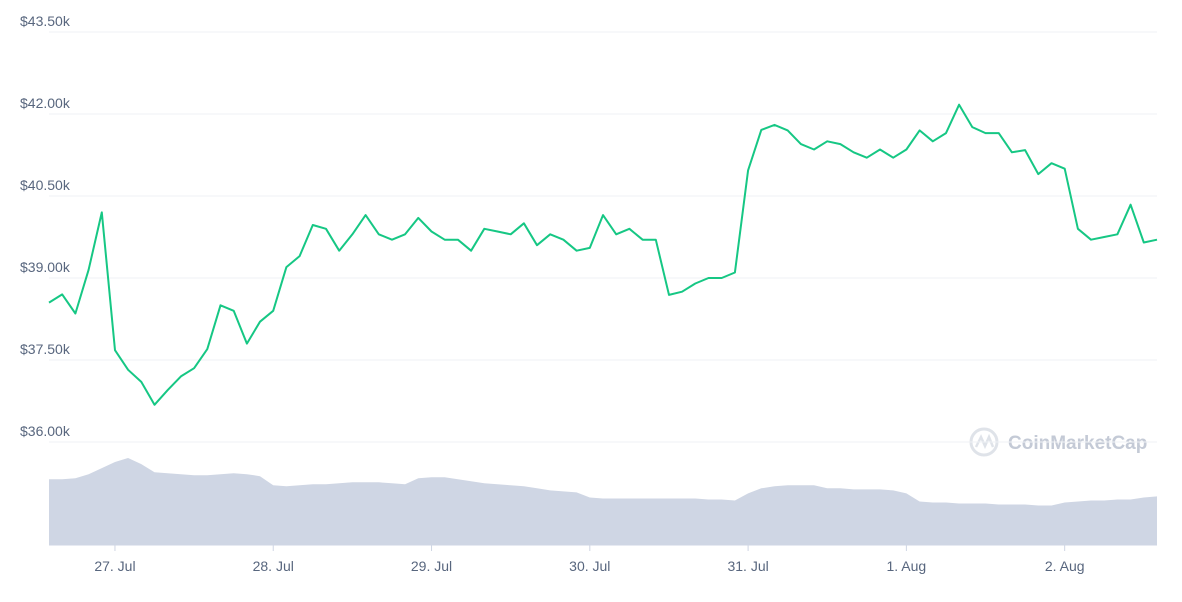 This screenshot has height=602, width=1182. What do you see at coordinates (45, 103) in the screenshot?
I see `y-tick-label: $42.00k` at bounding box center [45, 103].